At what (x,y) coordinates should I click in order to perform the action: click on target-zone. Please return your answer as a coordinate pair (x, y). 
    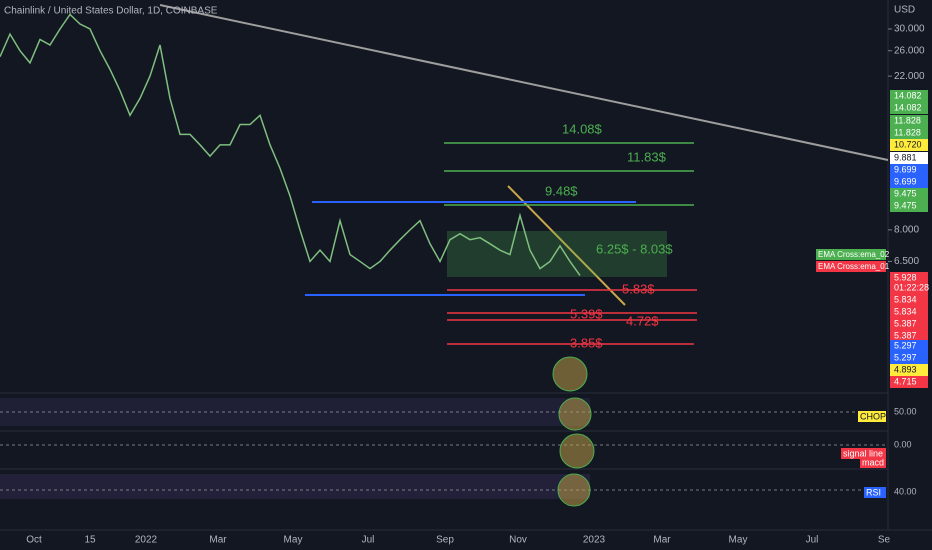
    Looking at the image, I should click on (557, 254).